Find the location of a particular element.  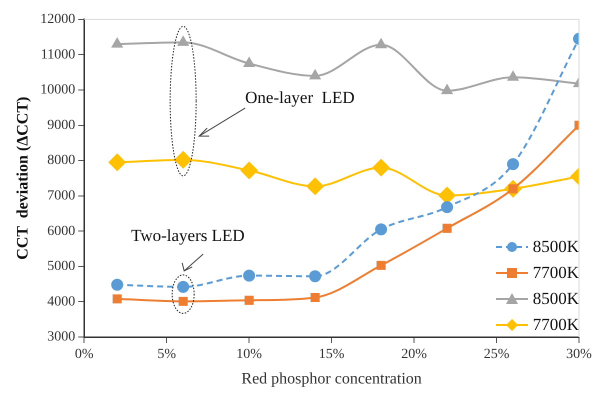

x-tick-label: 10% is located at coordinates (249, 354).